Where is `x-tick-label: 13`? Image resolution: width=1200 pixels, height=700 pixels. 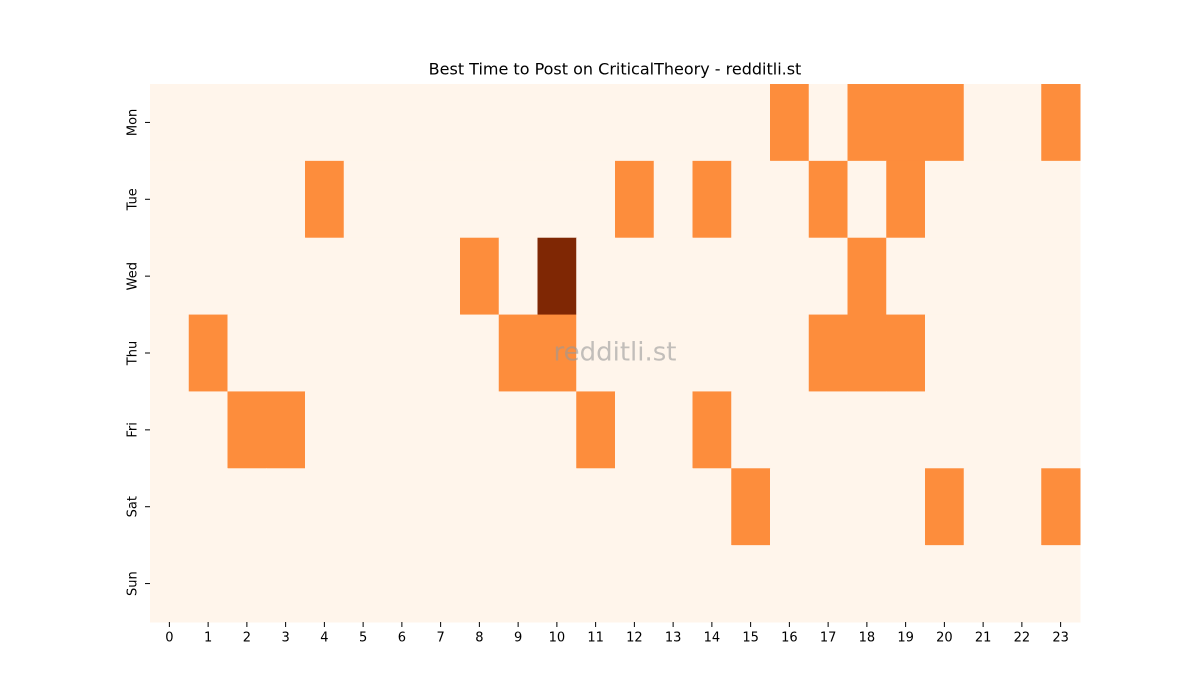 x-tick-label: 13 is located at coordinates (673, 638).